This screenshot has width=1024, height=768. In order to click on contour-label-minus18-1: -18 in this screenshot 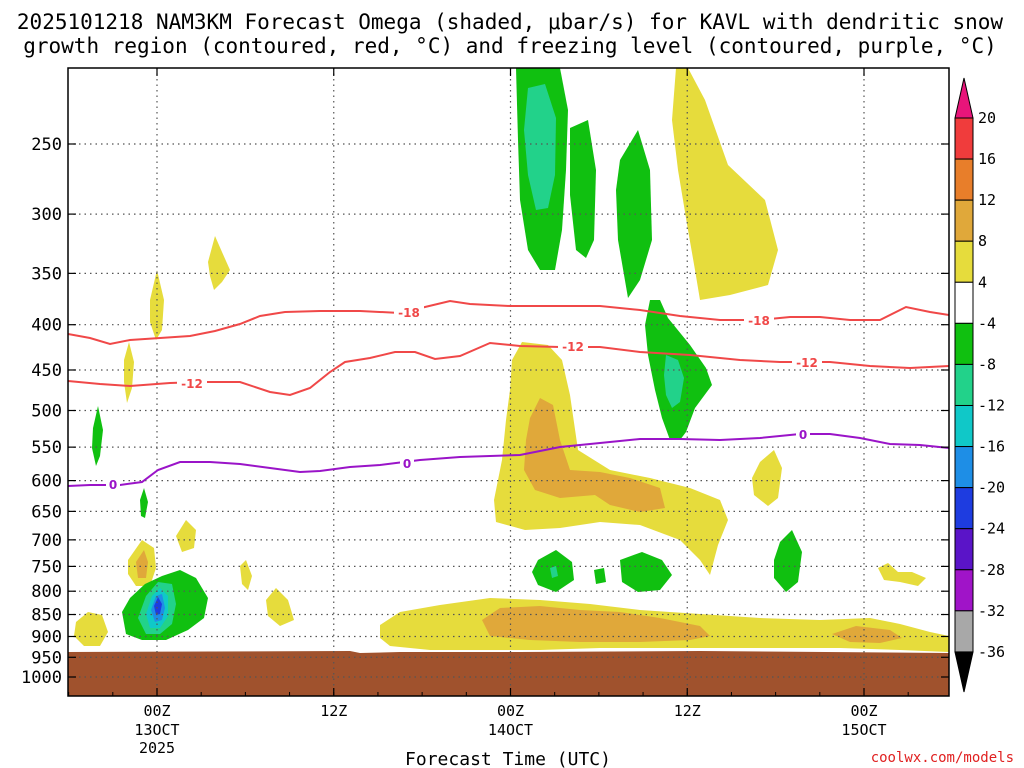, I will do `click(409, 313)`.